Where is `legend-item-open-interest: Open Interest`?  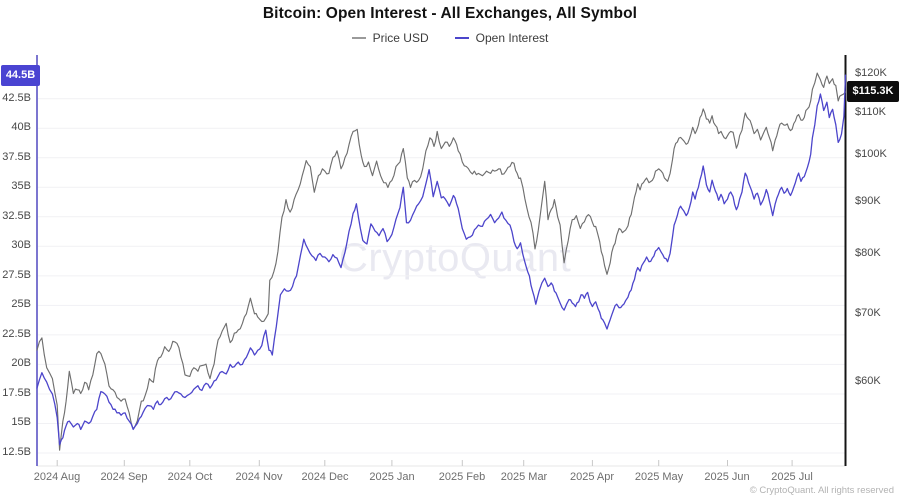
legend-item-open-interest: Open Interest is located at coordinates (501, 38).